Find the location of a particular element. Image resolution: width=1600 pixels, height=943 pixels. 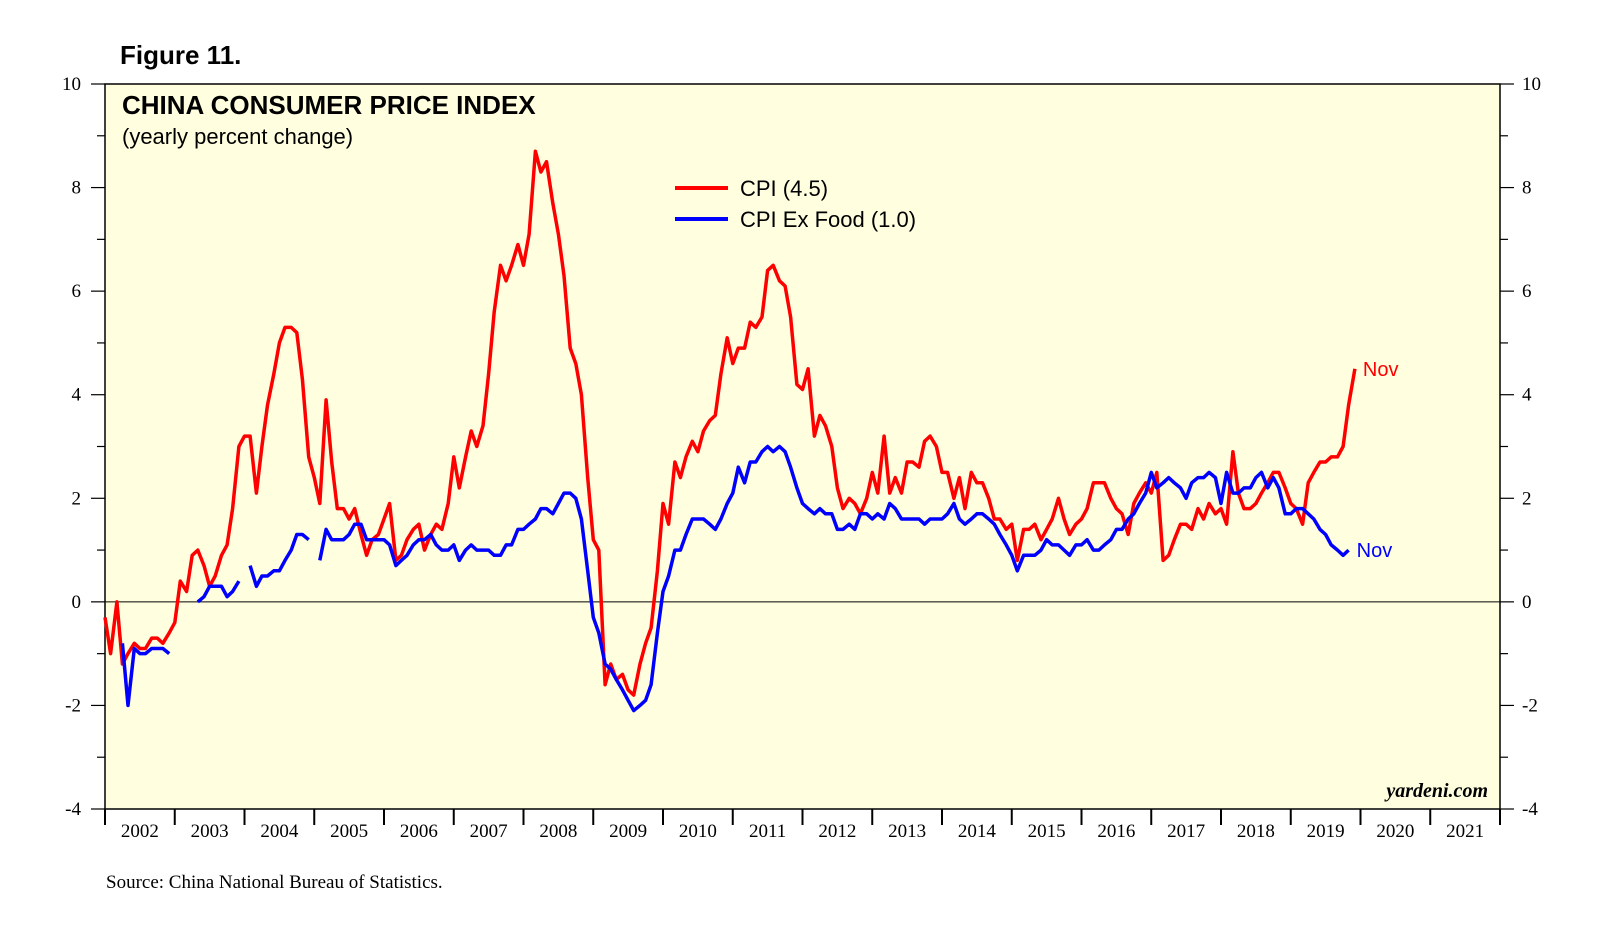

y-tick-label-left: 10 is located at coordinates (71, 84).